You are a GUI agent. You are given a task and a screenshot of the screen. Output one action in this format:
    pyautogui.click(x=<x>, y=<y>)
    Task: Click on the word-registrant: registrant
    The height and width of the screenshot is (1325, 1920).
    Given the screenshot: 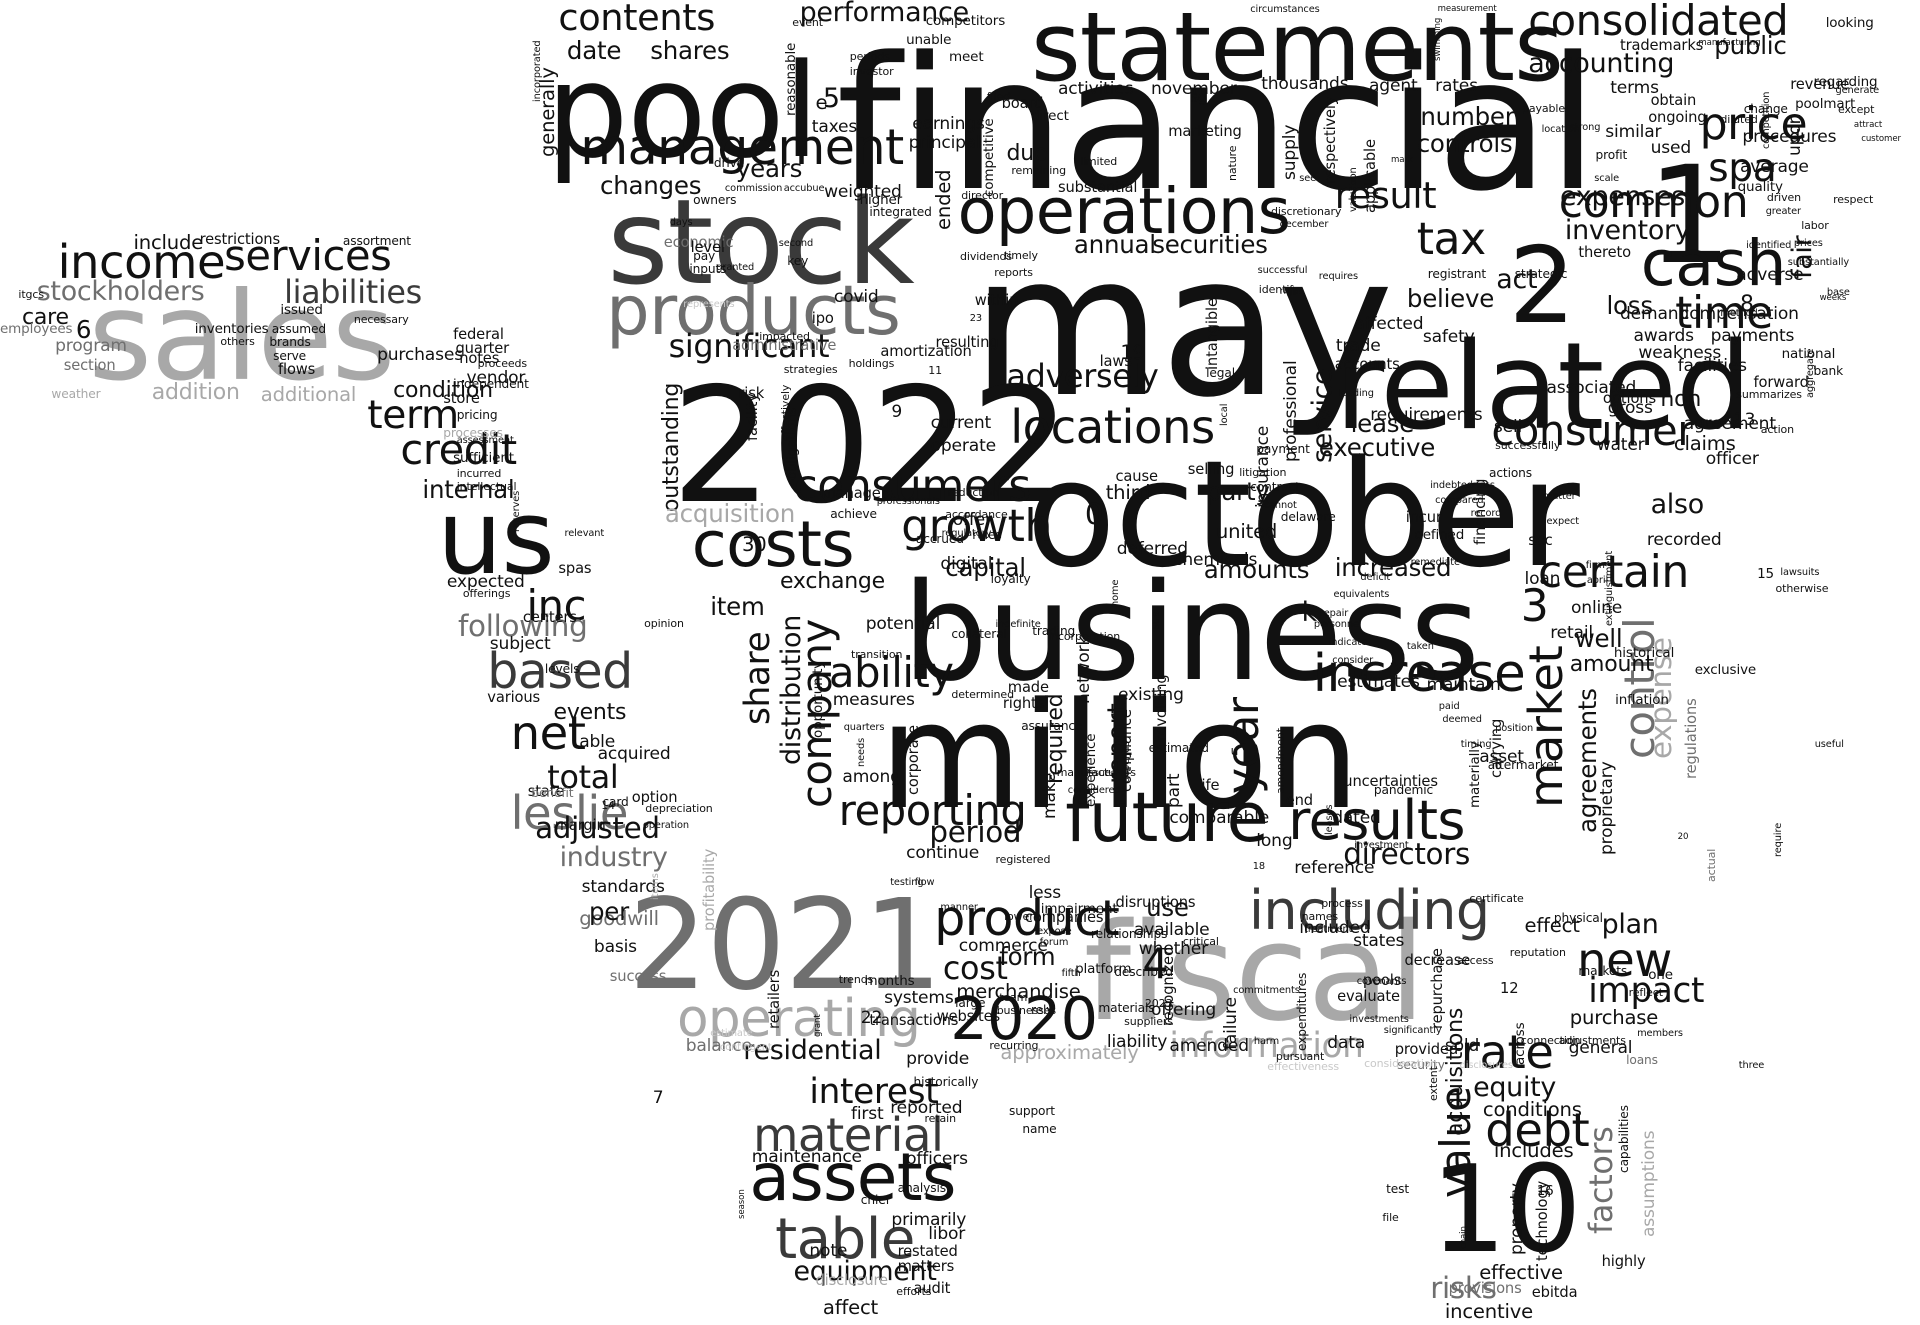 What is the action you would take?
    pyautogui.click(x=1457, y=274)
    